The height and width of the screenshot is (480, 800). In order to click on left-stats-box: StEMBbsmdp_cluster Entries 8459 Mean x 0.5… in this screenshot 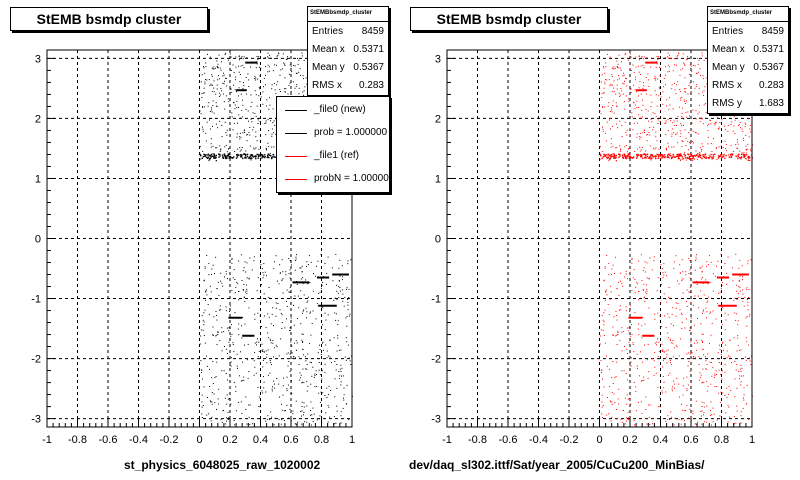, I will do `click(348, 51)`.